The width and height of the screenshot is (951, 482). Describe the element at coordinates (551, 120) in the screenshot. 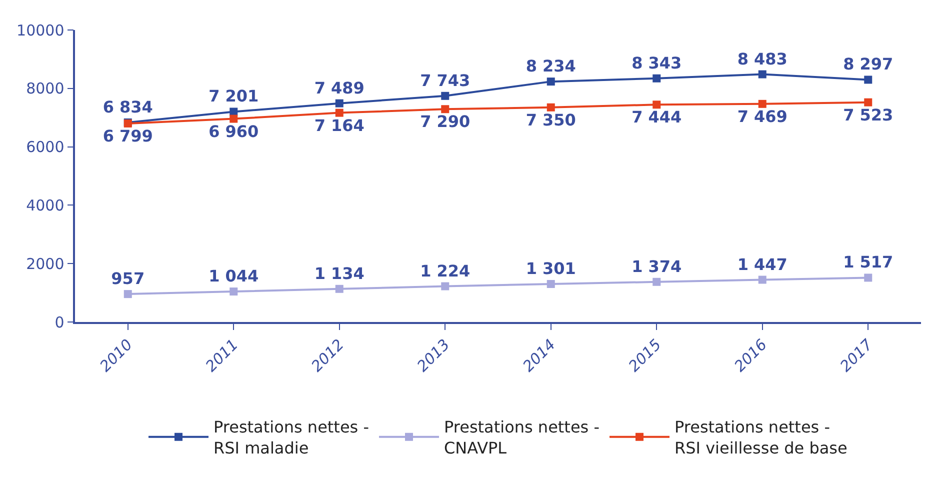

I see `data-label: 7 350` at that location.